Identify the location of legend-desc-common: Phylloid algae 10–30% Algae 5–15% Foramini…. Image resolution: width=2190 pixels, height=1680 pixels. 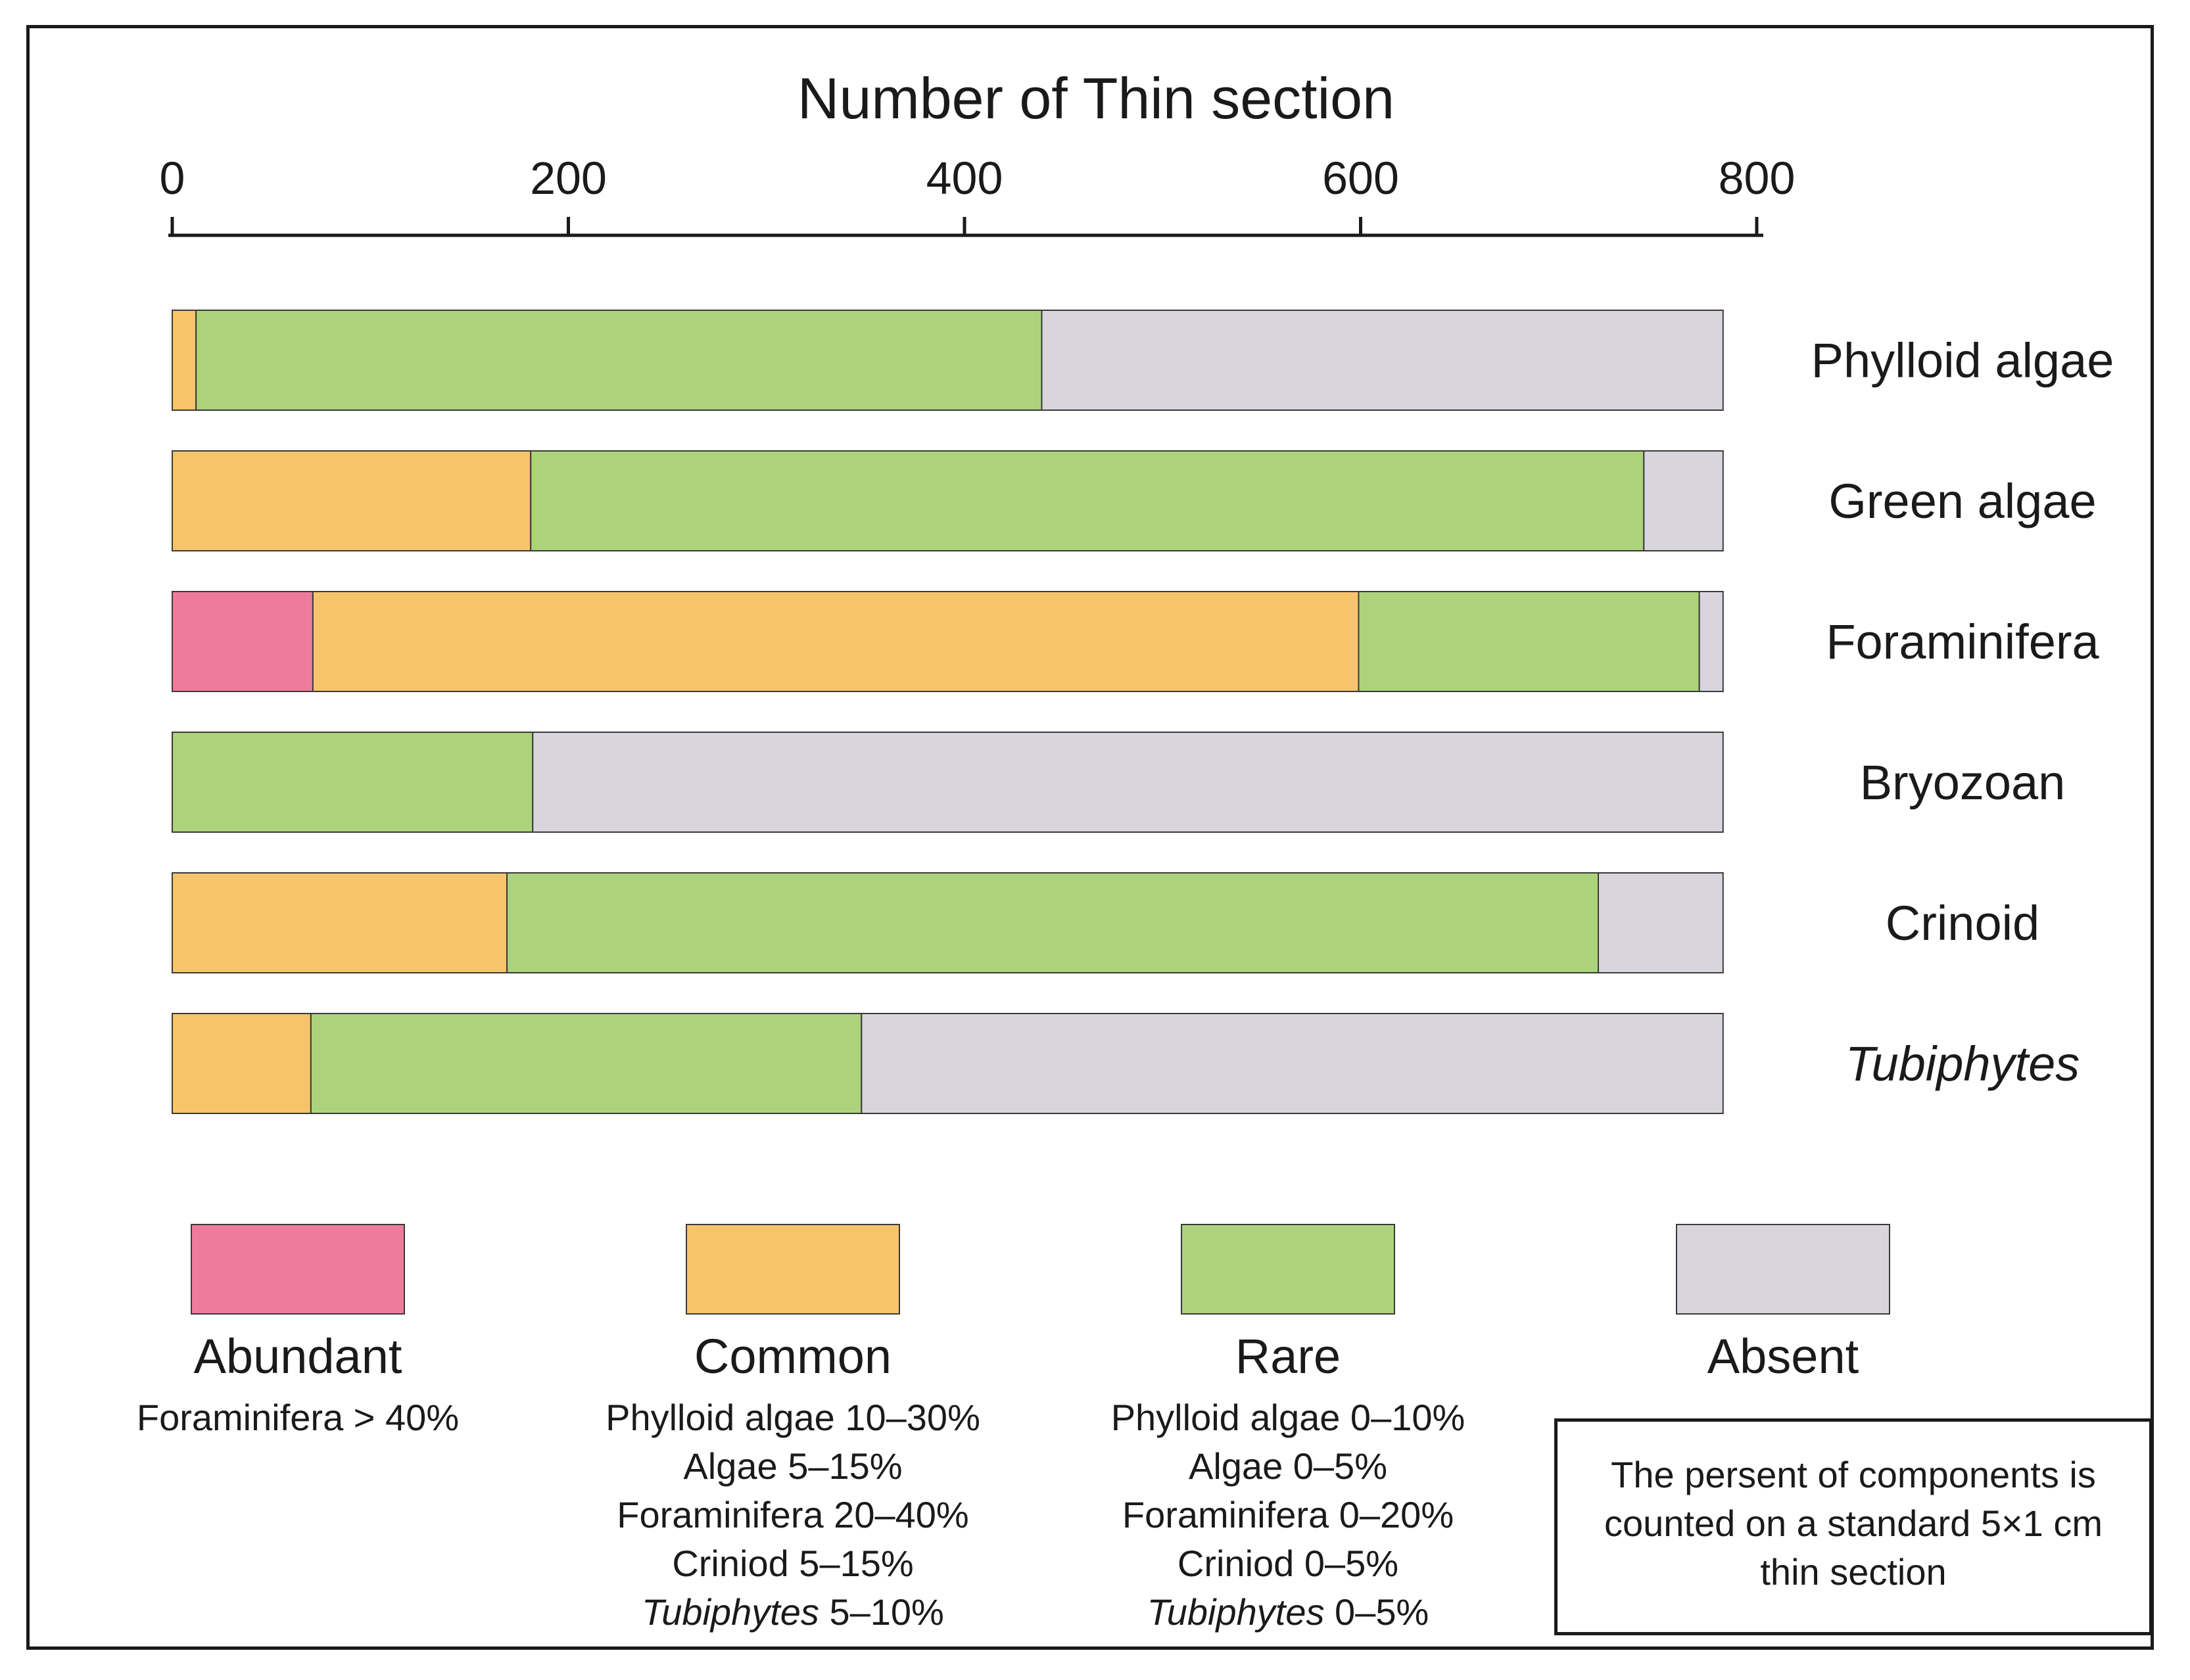
(793, 1515).